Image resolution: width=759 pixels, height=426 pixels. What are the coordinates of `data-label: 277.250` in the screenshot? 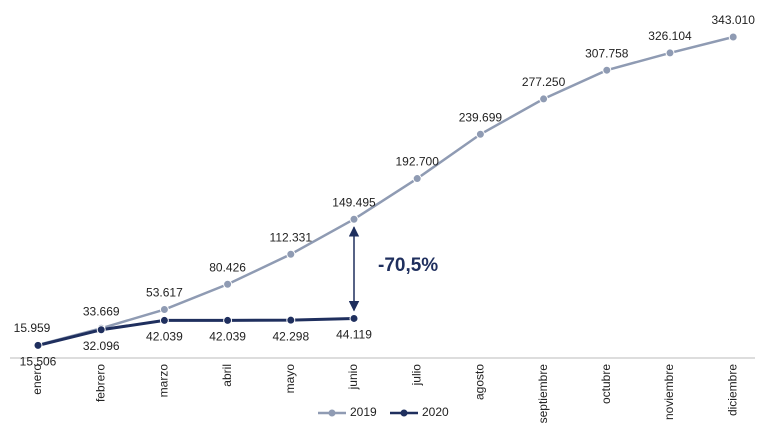 It's located at (544, 82).